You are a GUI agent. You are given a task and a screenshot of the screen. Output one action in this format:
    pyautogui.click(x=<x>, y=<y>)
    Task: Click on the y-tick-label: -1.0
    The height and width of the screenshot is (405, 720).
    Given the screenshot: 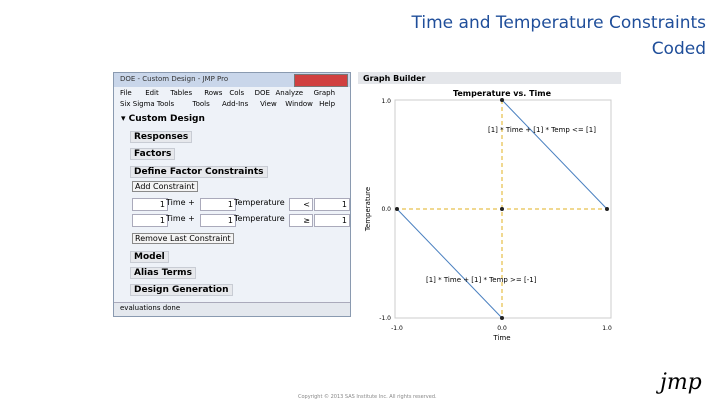 What is the action you would take?
    pyautogui.click(x=385, y=318)
    